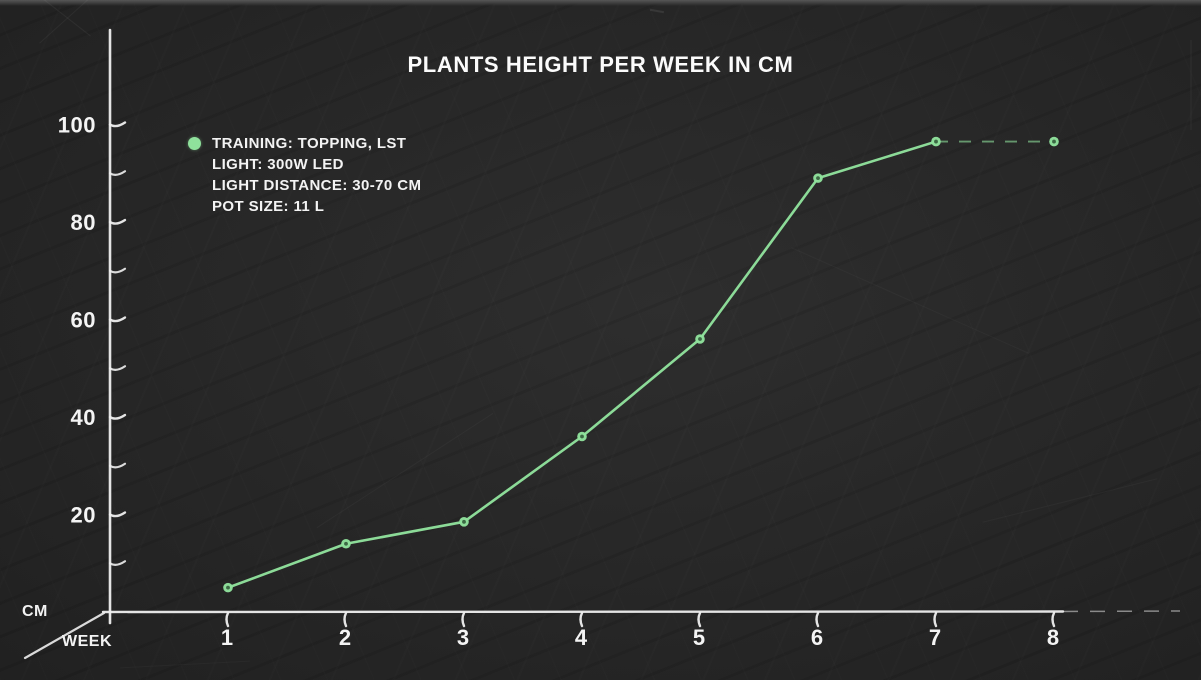  What do you see at coordinates (600, 3) in the screenshot?
I see `chalkboard-top-edge` at bounding box center [600, 3].